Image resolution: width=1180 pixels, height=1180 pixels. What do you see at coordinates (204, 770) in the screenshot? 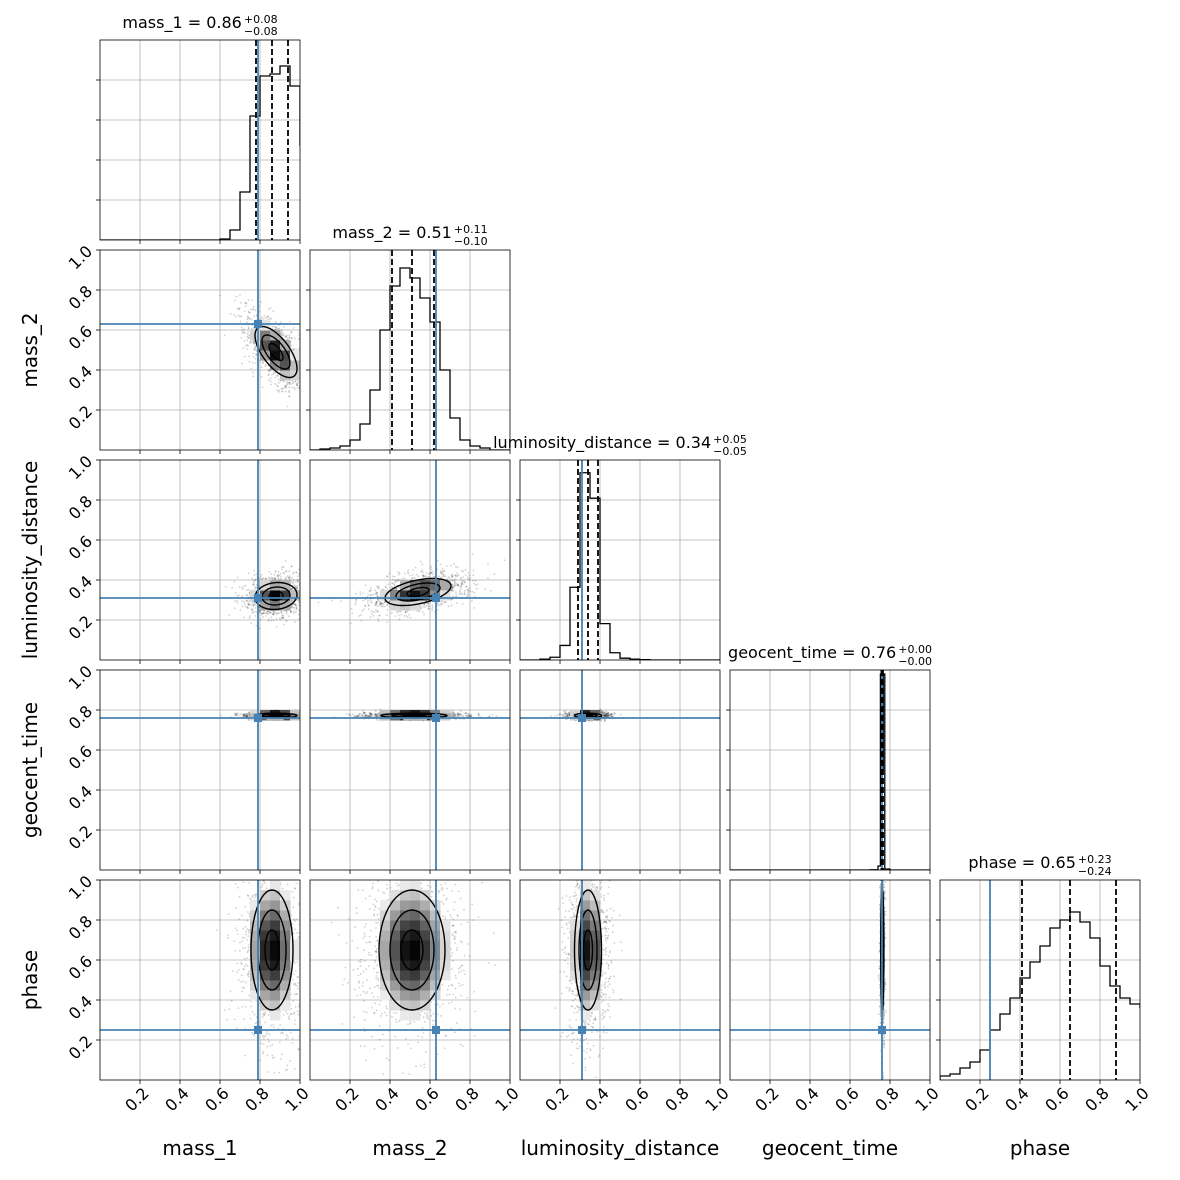
I see `density-panel-mass_1-vs-geocent_time` at bounding box center [204, 770].